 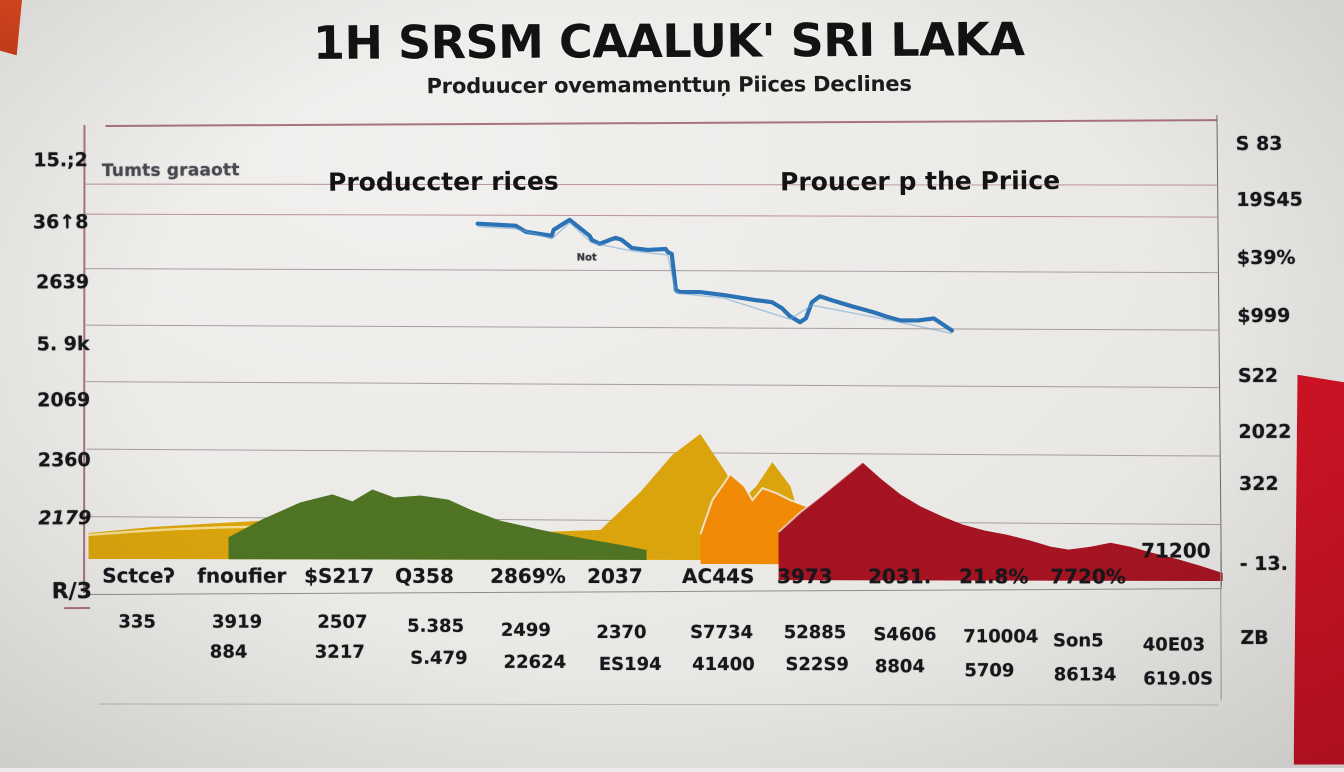 I want to click on table-cell: fnoufier, so click(x=242, y=575).